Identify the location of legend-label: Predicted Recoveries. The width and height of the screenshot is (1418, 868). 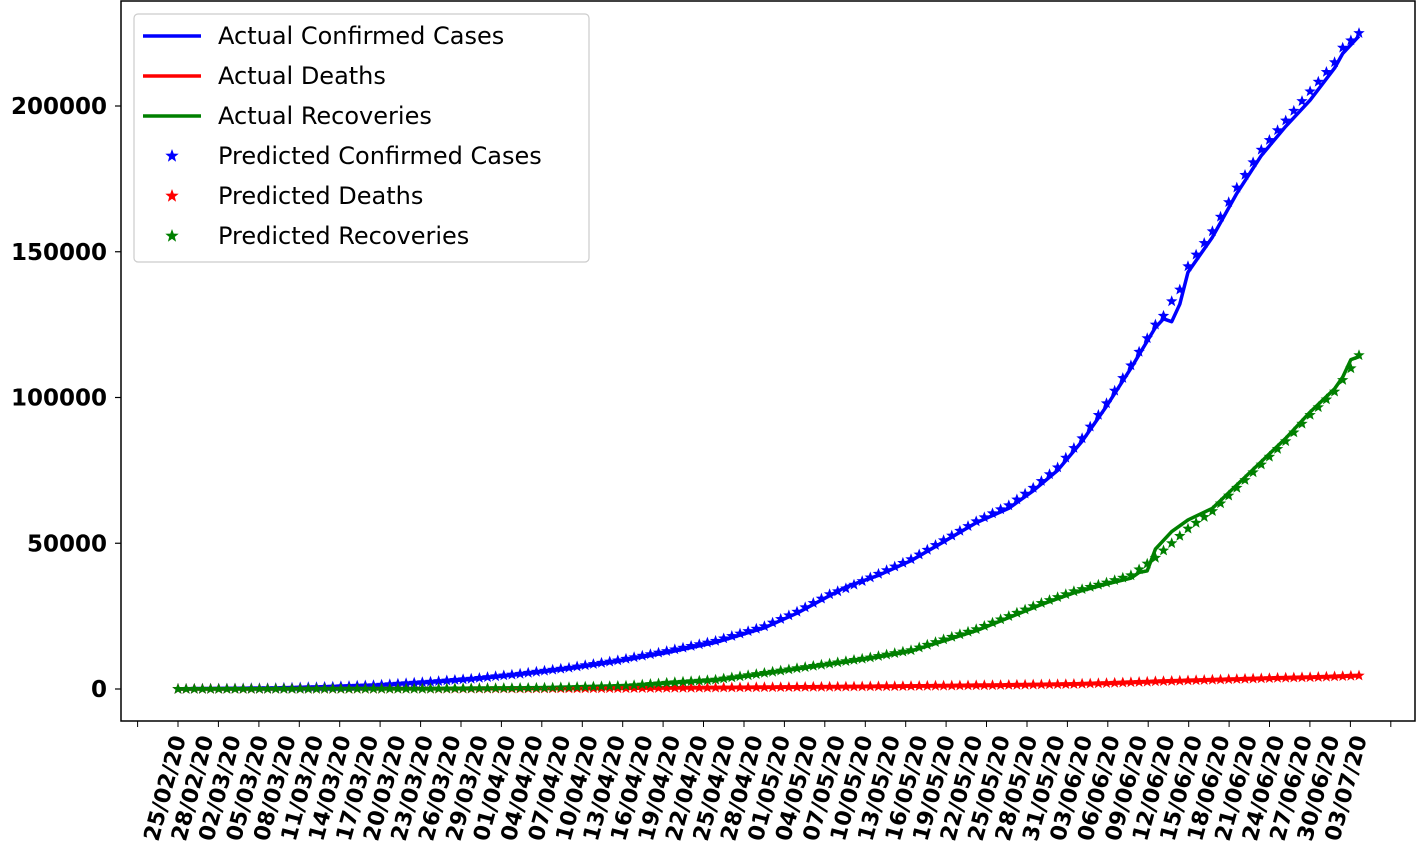
(343, 236).